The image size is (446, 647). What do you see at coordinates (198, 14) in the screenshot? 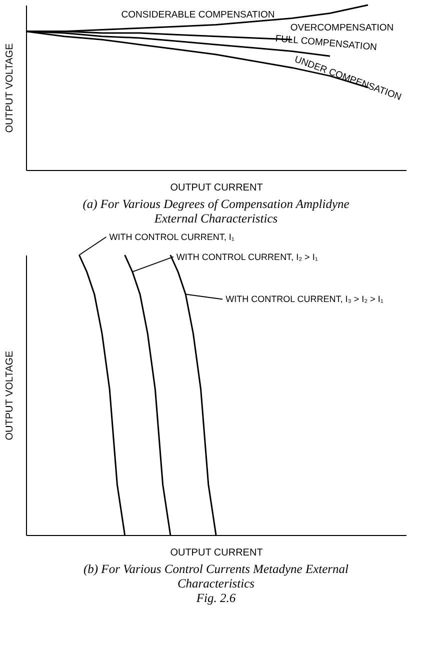
I see `series-label: CONSIDERABLE COMPENSATION` at bounding box center [198, 14].